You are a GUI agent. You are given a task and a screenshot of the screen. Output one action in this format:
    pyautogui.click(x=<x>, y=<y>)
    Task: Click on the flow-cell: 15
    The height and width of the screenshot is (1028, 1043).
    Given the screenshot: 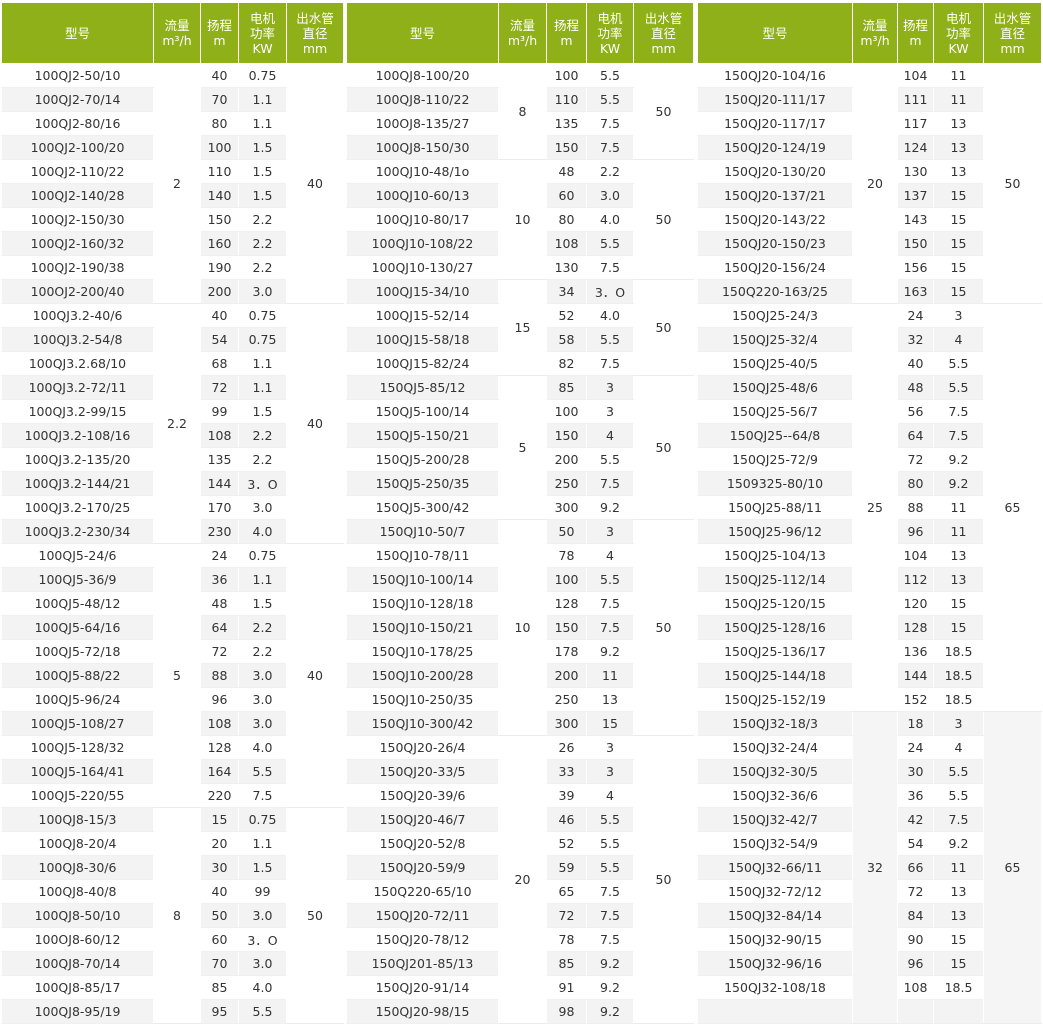 What is the action you would take?
    pyautogui.click(x=522, y=327)
    